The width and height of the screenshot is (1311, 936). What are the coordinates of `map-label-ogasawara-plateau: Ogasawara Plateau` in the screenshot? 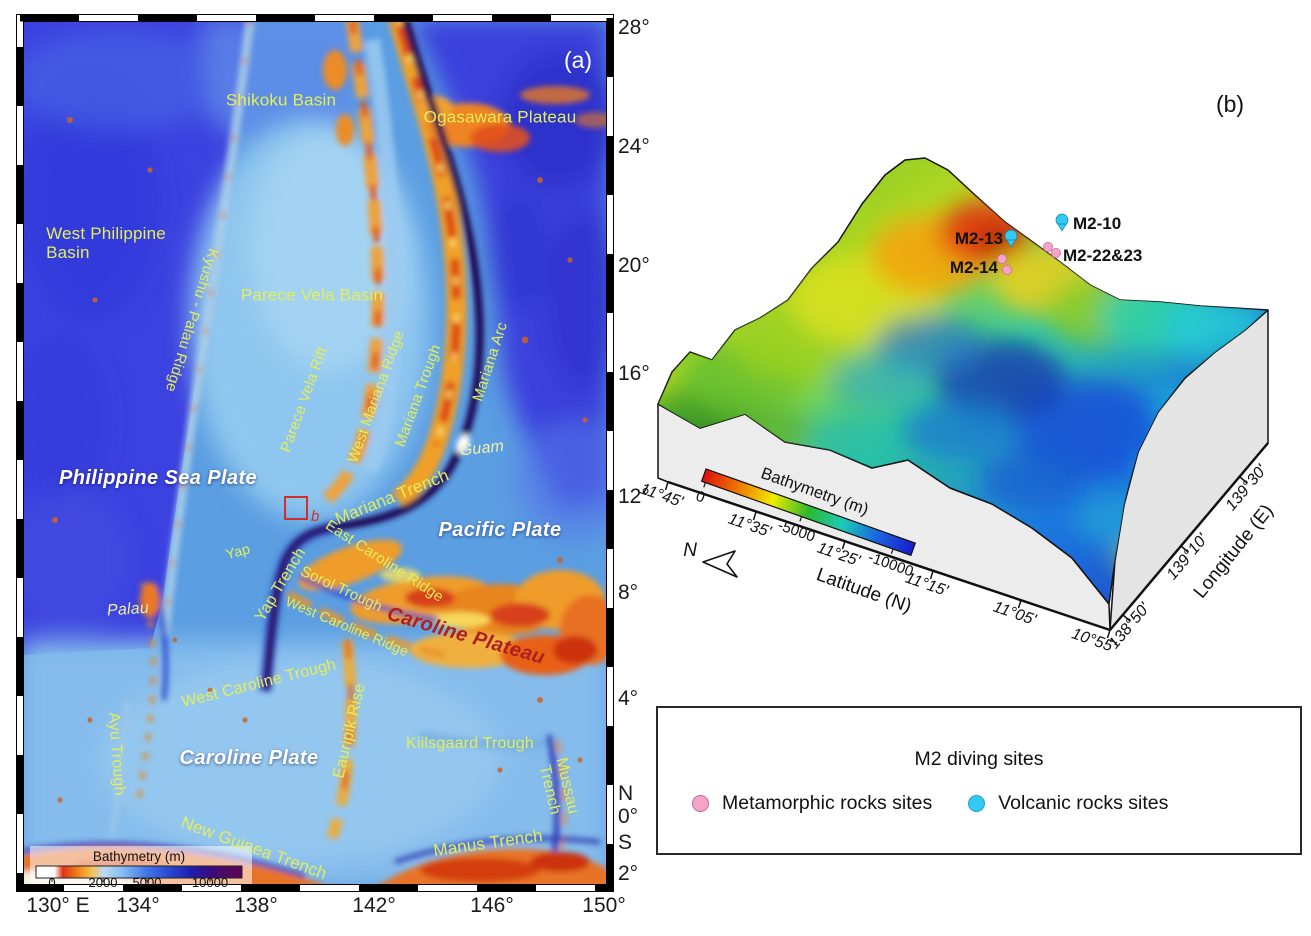 It's located at (500, 117).